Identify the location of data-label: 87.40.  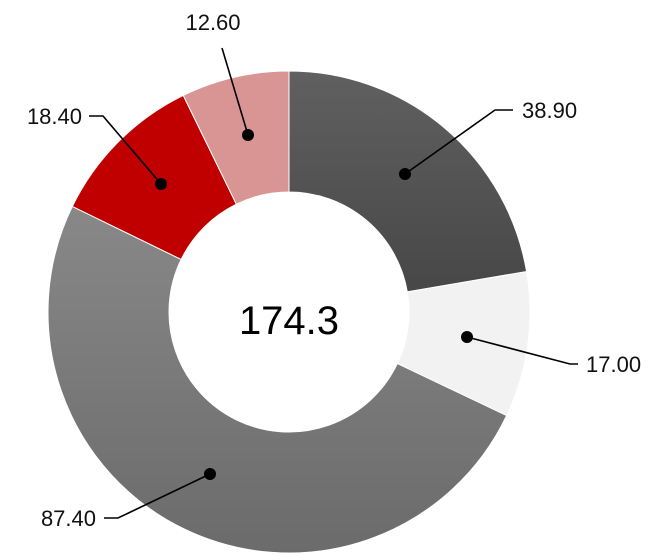
(68, 518).